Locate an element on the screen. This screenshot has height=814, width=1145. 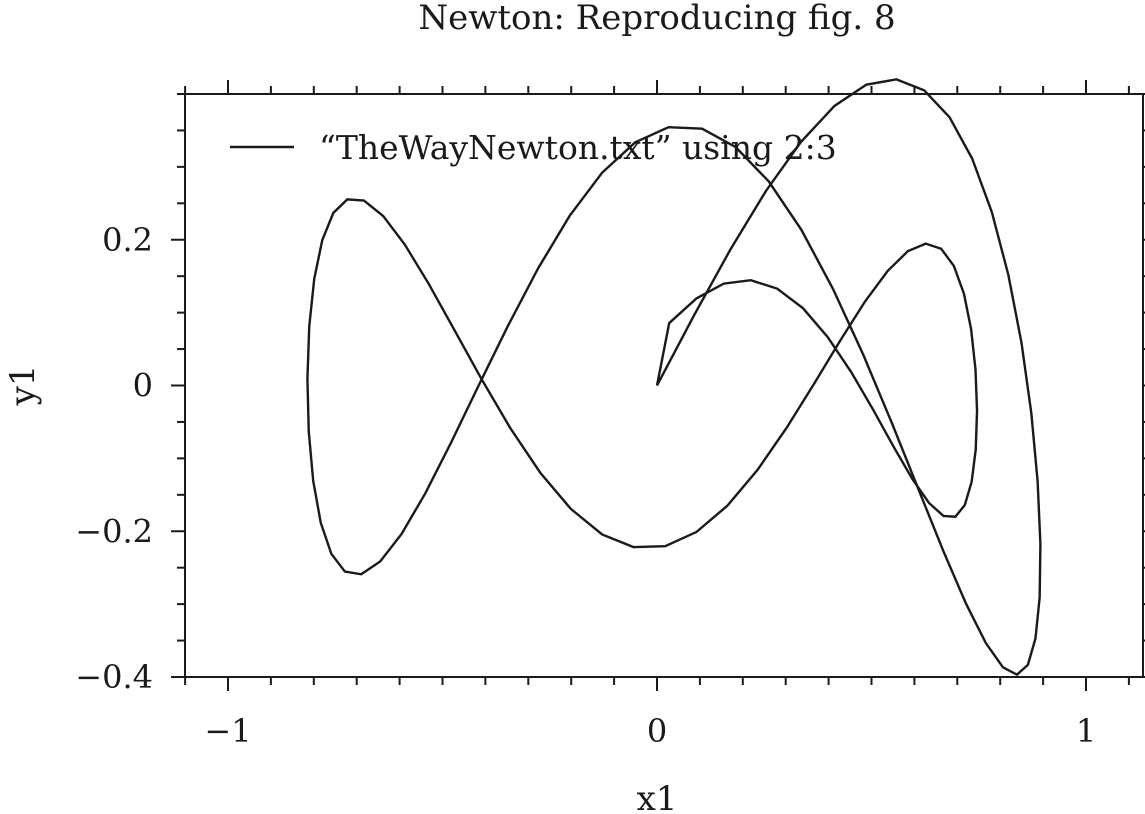
legend-label: “TheWayNewton.txt” using 2:3 is located at coordinates (578, 147).